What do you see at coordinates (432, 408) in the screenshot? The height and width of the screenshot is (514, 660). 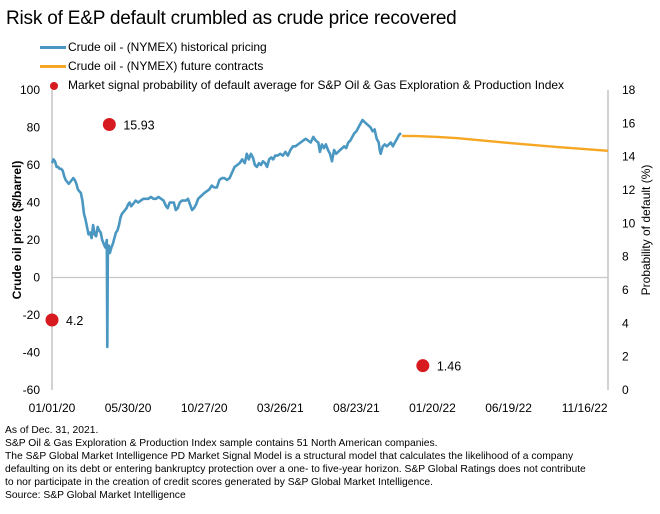 I see `x-tick-label: 01/20/22` at bounding box center [432, 408].